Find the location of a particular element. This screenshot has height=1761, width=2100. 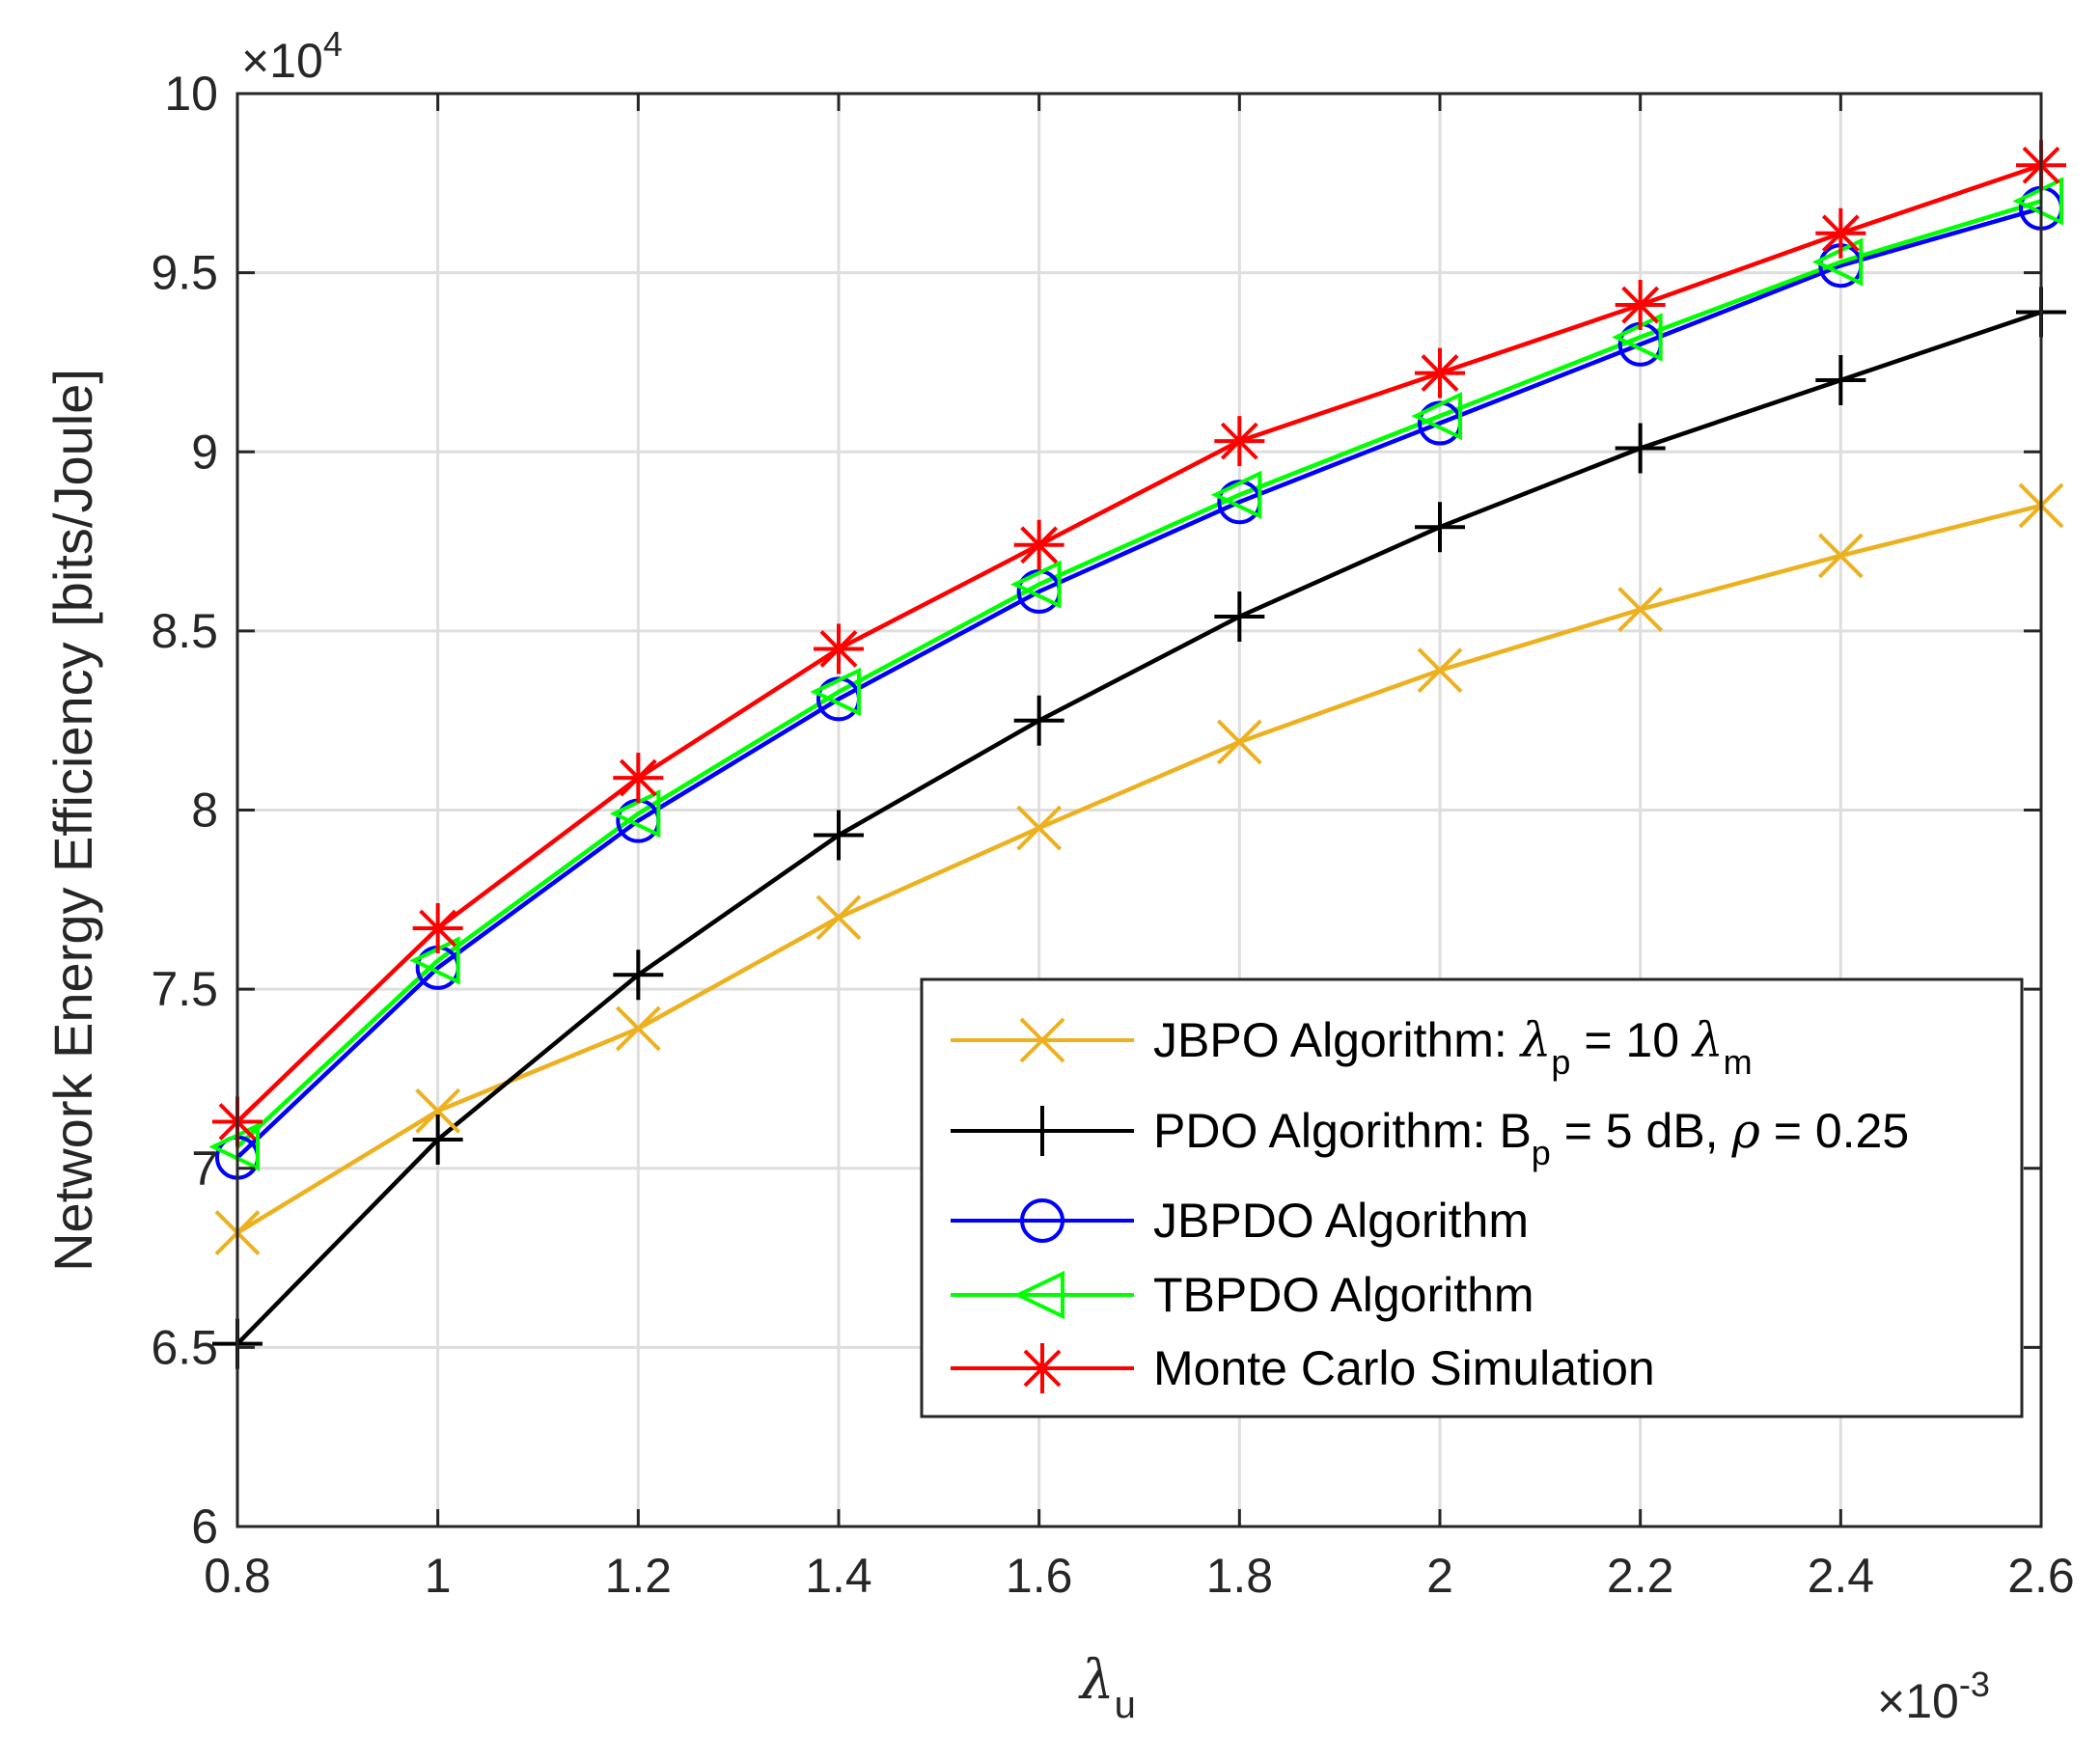

legend-marker-monte-stroke is located at coordinates (1042, 1368).